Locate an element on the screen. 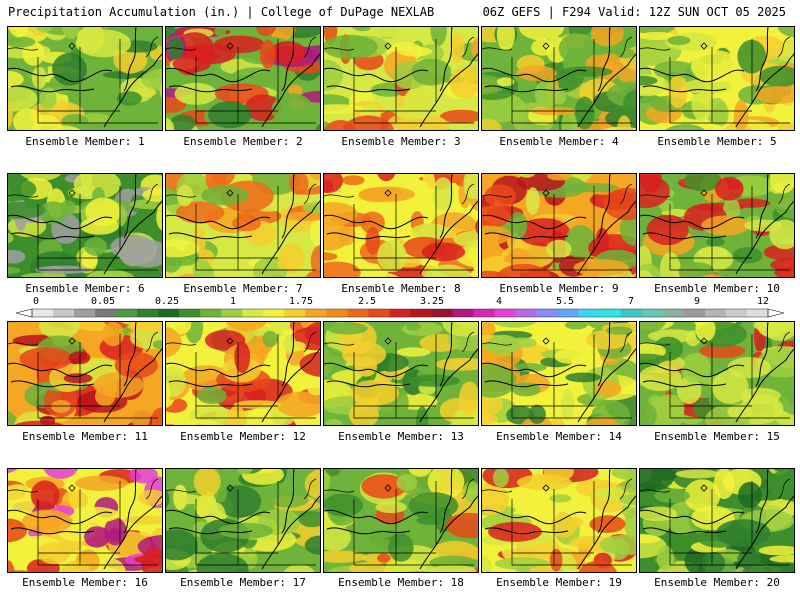 This screenshot has height=600, width=800. colorbar-tick-label: 7 is located at coordinates (631, 301).